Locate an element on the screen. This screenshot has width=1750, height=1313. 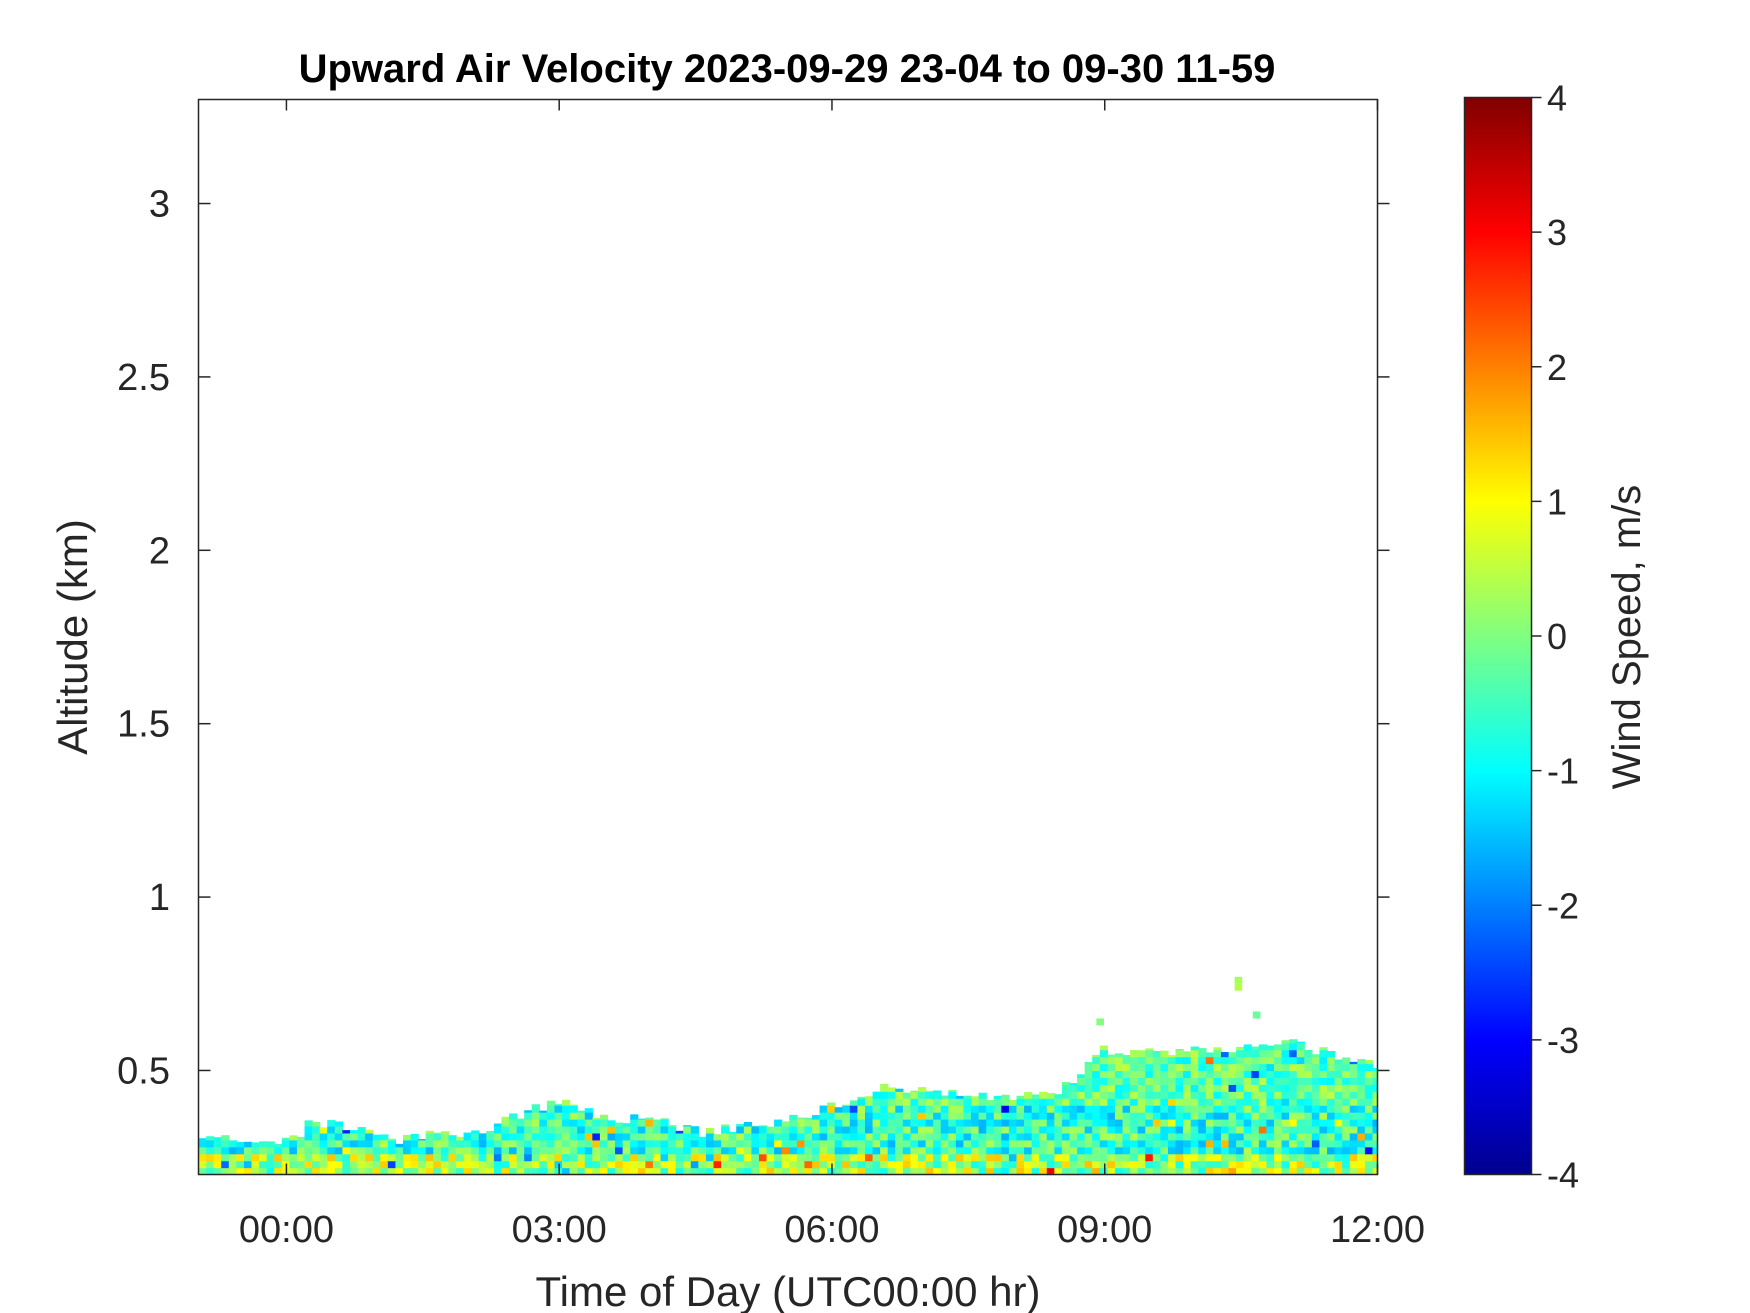
y-tick-label: 1 is located at coordinates (159, 898).